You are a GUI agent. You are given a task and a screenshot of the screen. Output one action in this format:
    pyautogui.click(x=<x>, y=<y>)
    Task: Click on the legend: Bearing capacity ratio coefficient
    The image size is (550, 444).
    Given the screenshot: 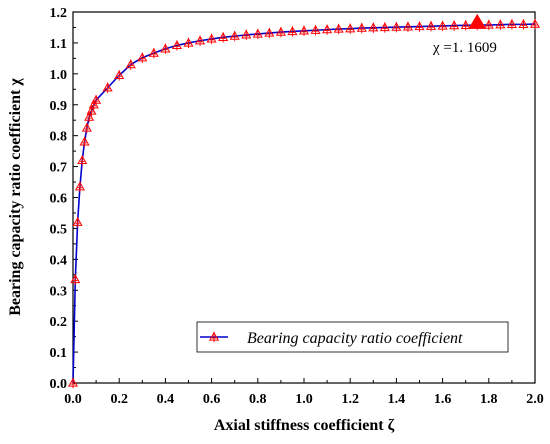 What is the action you would take?
    pyautogui.click(x=352, y=337)
    